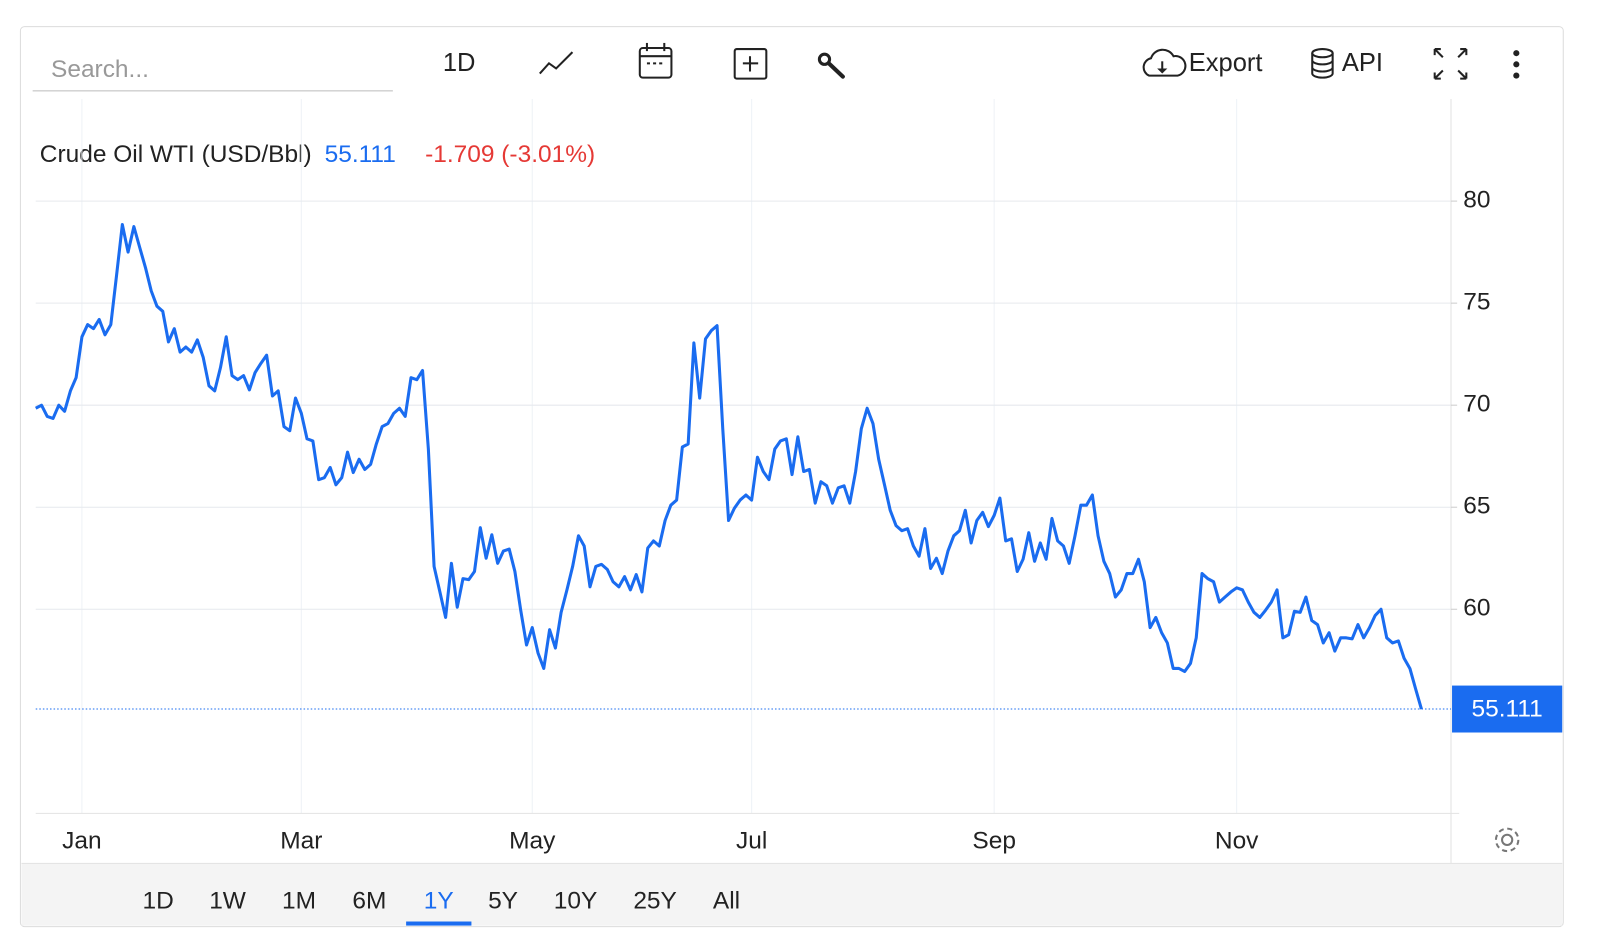 This screenshot has width=1600, height=947. Describe the element at coordinates (994, 840) in the screenshot. I see `x-tick-label: Sep` at that location.